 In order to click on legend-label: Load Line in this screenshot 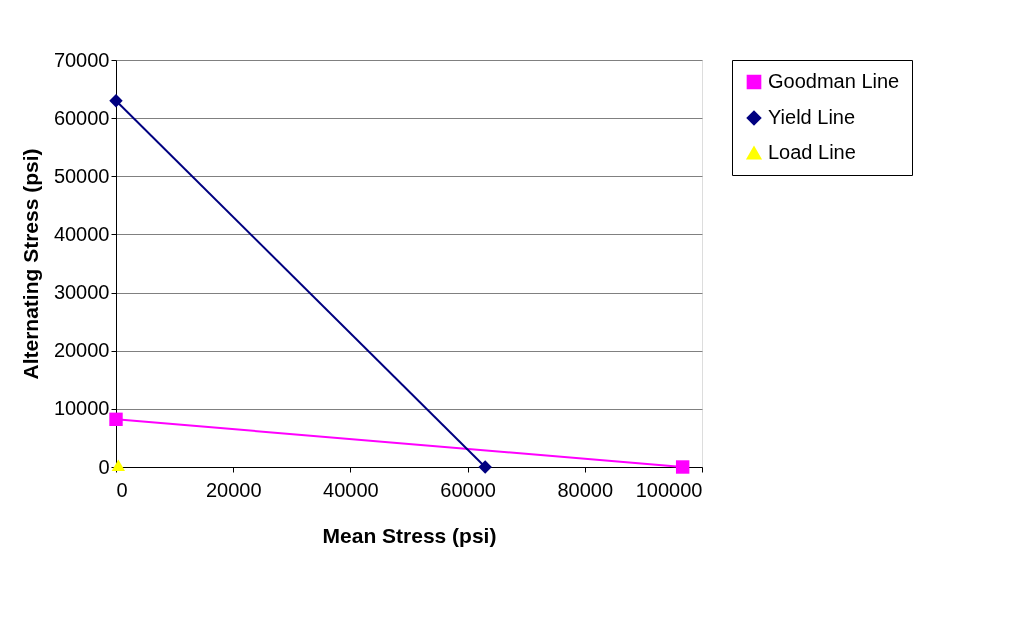, I will do `click(812, 152)`.